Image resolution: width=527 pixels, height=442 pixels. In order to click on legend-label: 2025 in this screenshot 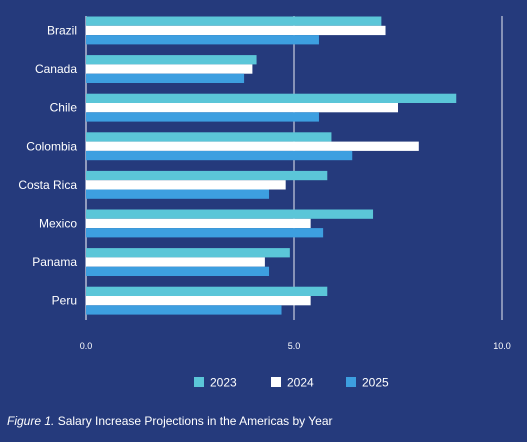, I will do `click(375, 383)`.